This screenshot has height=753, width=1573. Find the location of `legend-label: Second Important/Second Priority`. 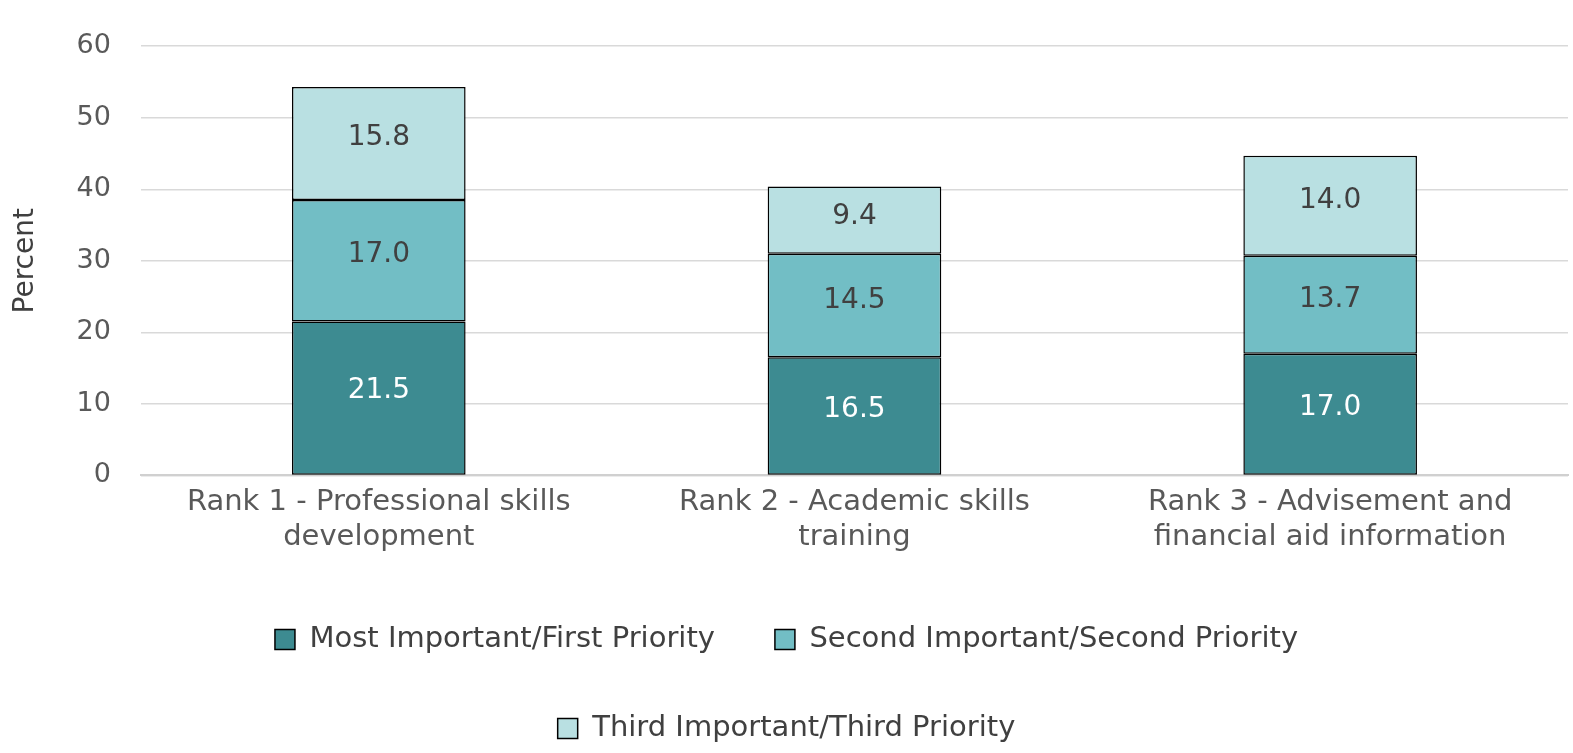

legend-label: Second Important/Second Priority is located at coordinates (1054, 637).